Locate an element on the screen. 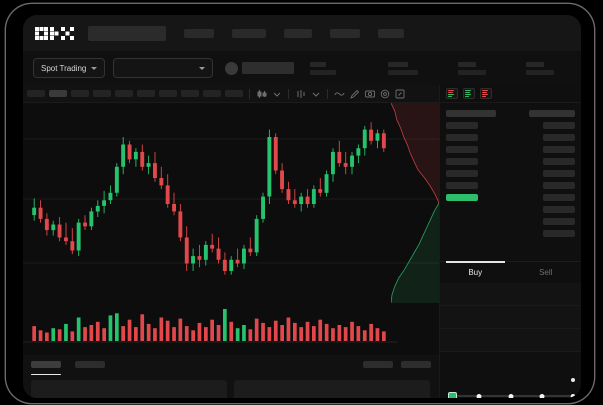  order-amount-field is located at coordinates (510, 317).